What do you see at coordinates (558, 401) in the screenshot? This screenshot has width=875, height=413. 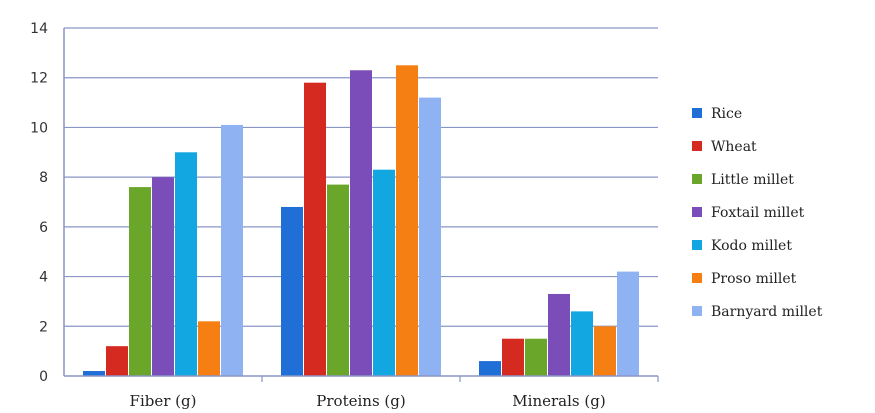 I see `x-category-label: Minerals (g)` at bounding box center [558, 401].